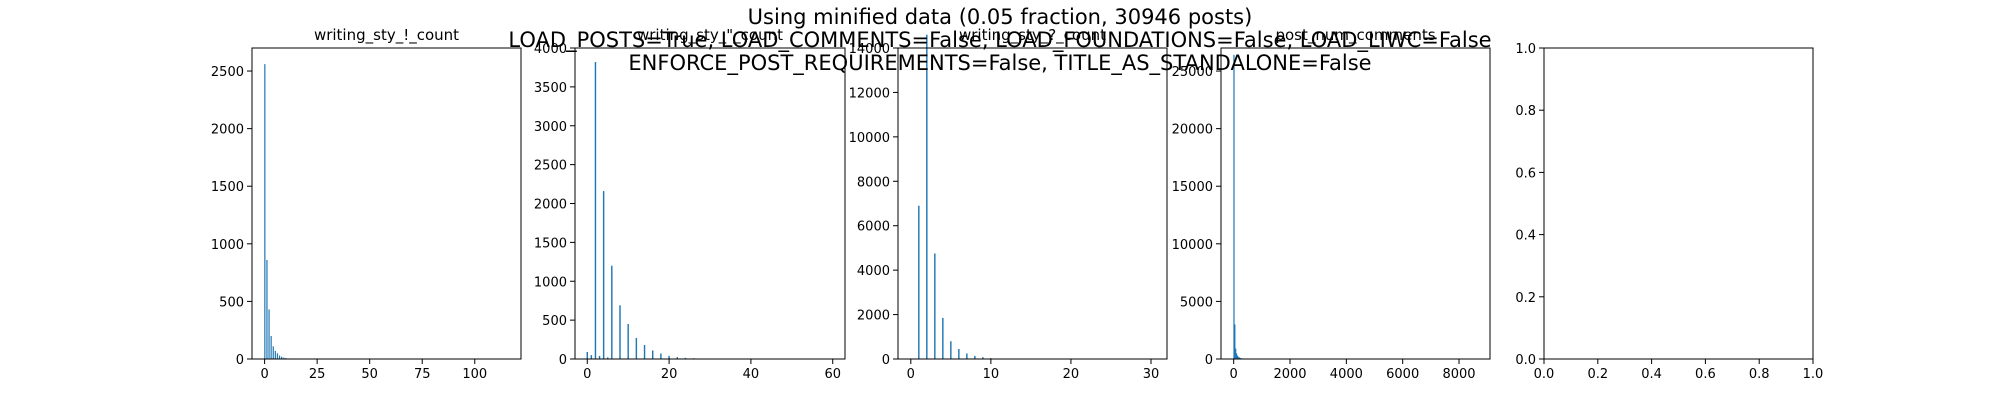  I want to click on y-tick-label: 0.4, so click(1525, 236).